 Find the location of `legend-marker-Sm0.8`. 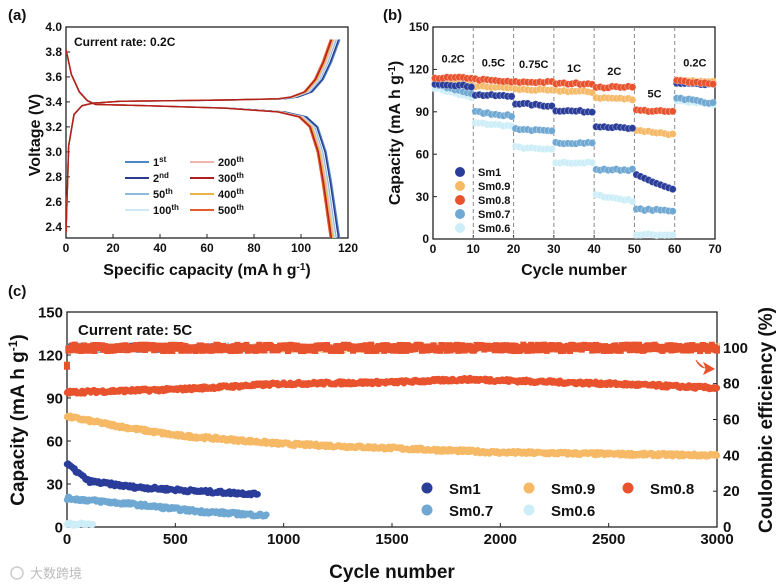

legend-marker-Sm0.8 is located at coordinates (460, 200).